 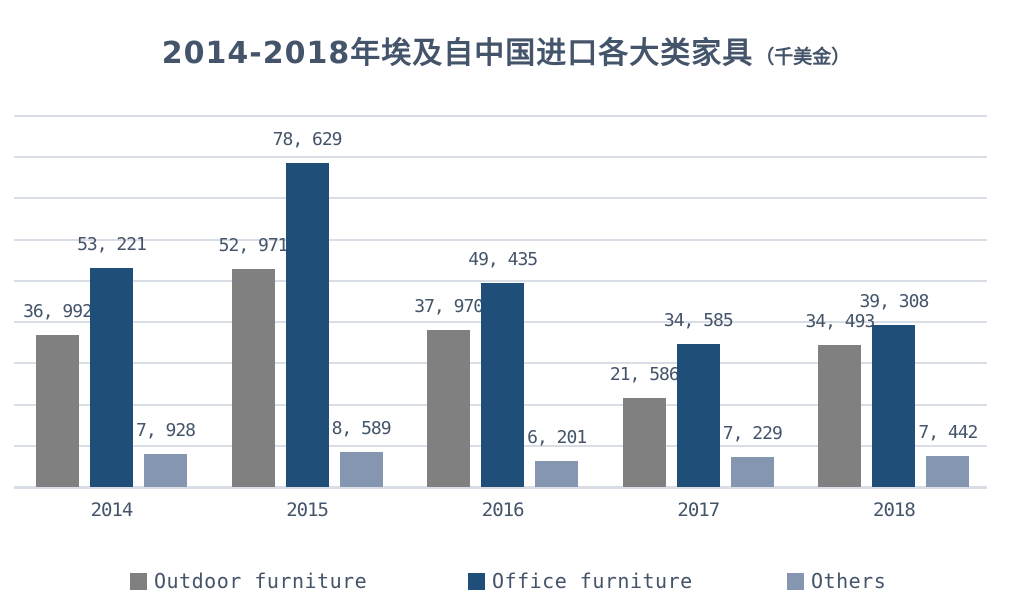 I want to click on value-label-others-2017: 7, 229, so click(x=752, y=434).